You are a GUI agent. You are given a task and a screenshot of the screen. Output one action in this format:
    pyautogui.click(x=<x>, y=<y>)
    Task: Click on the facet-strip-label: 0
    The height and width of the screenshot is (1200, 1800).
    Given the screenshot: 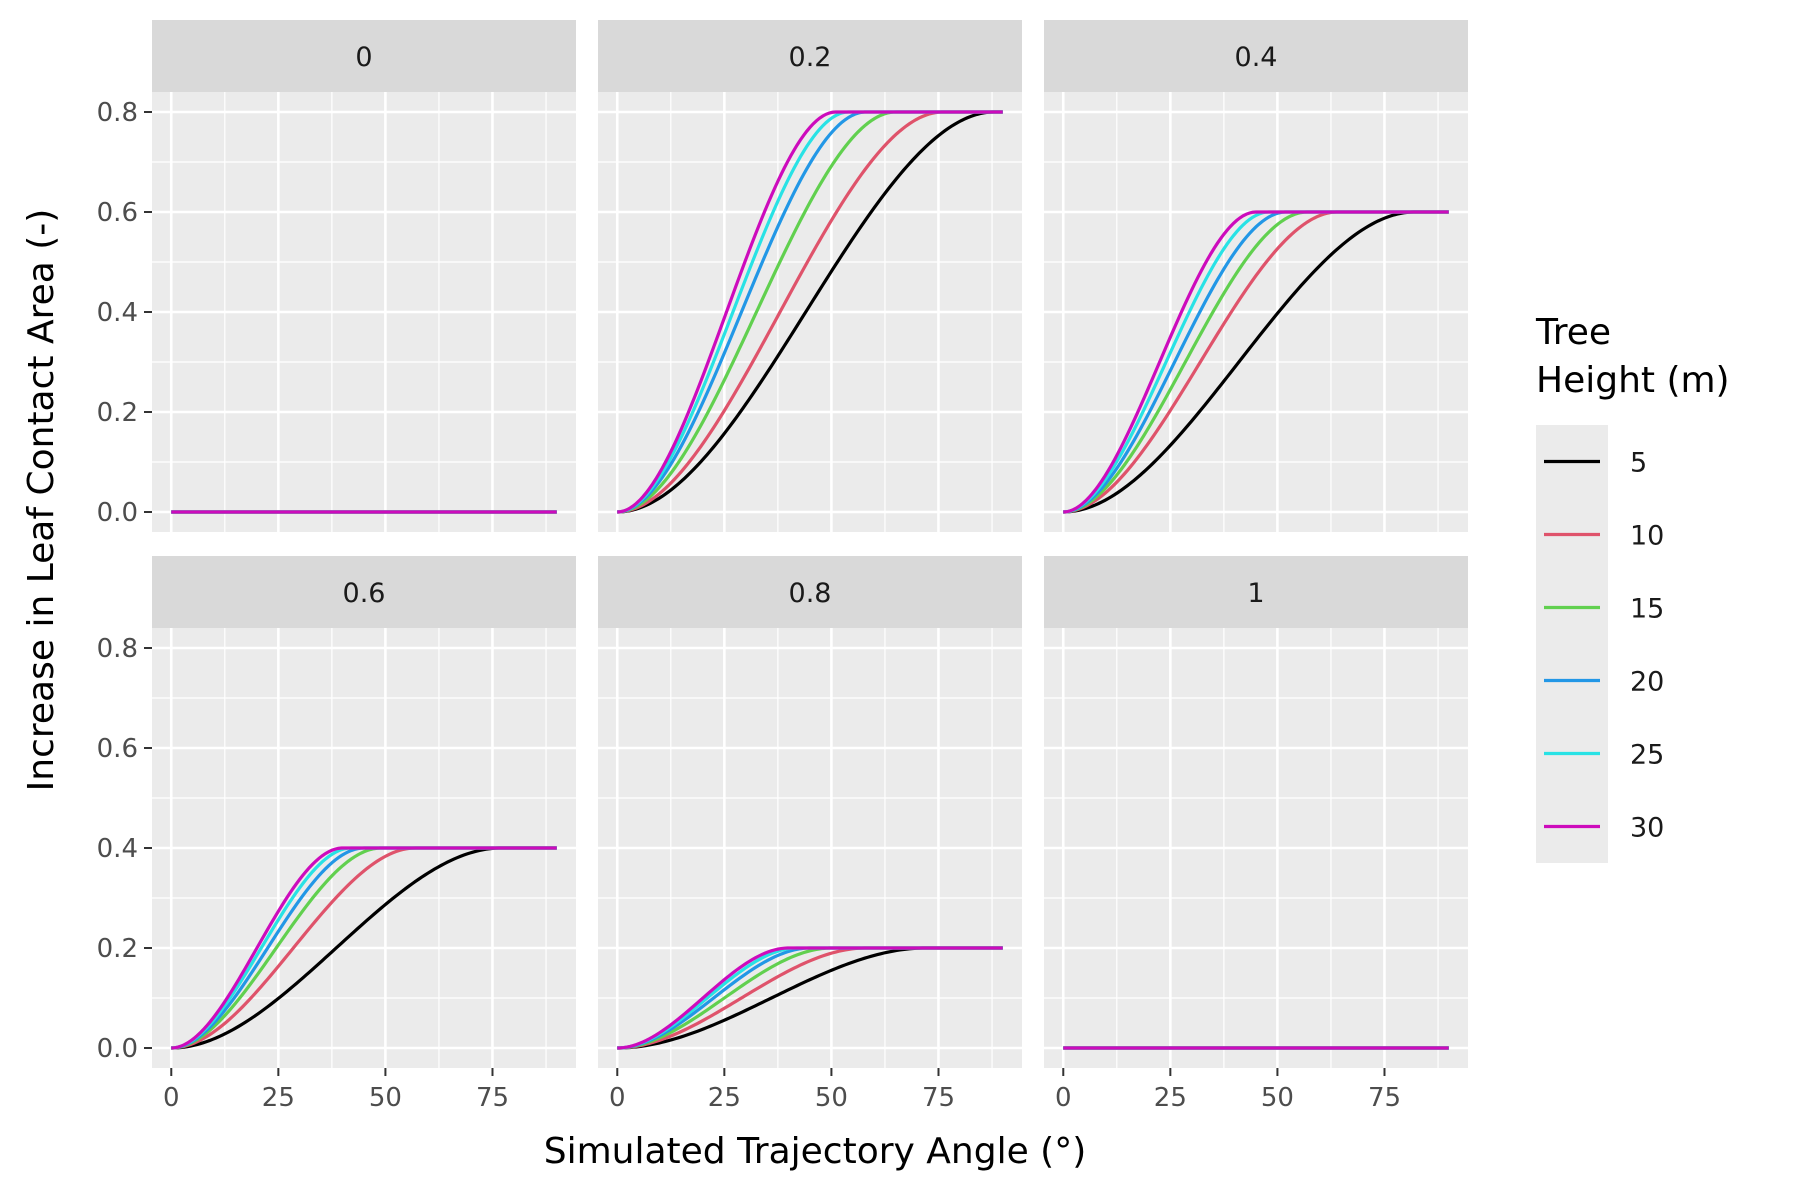 What is the action you would take?
    pyautogui.click(x=363, y=57)
    